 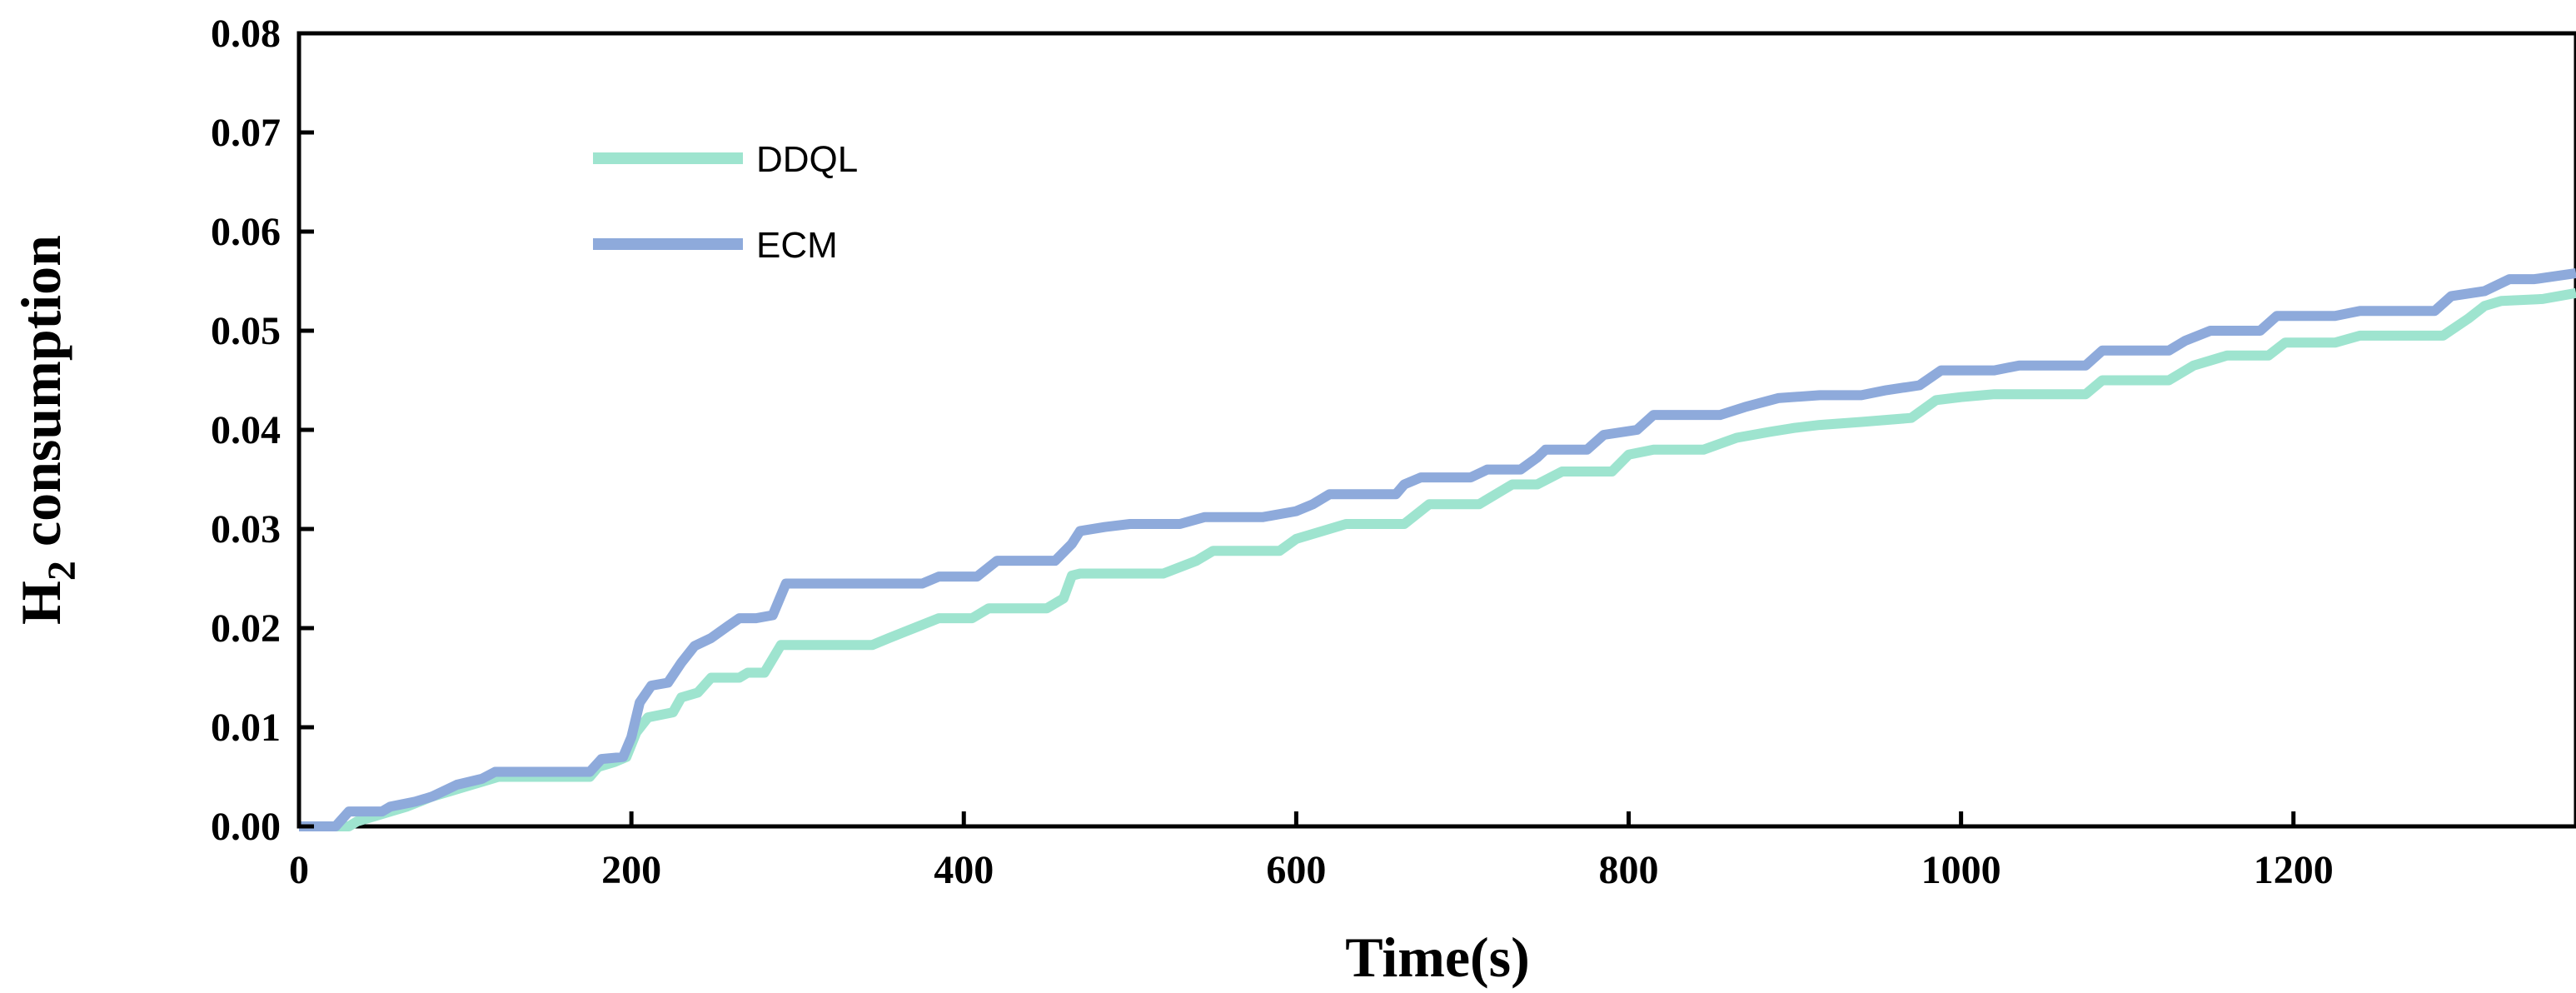 I want to click on x-tick-label: 600, so click(x=1296, y=870).